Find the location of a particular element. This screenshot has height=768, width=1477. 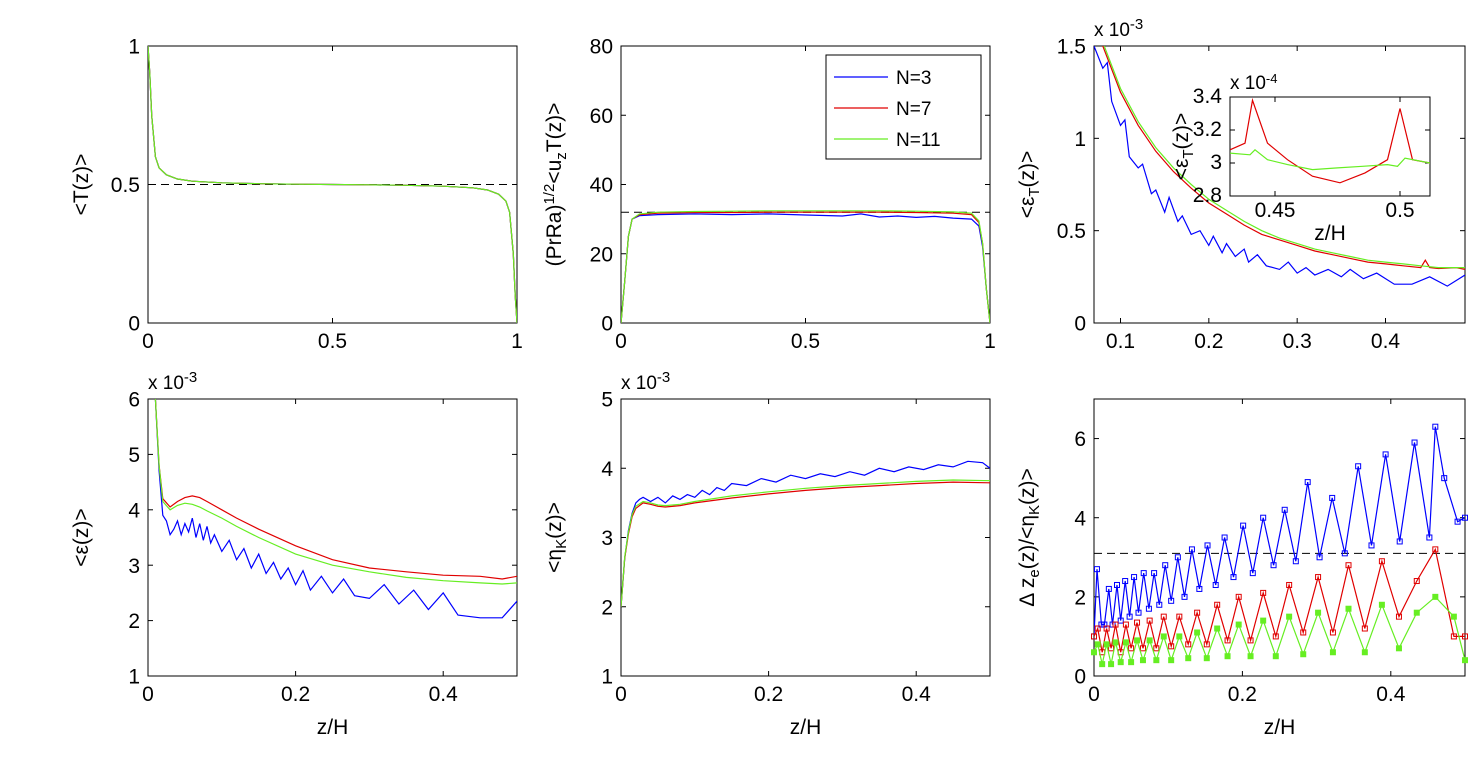

legend-label-N3: N=3 is located at coordinates (913, 78).